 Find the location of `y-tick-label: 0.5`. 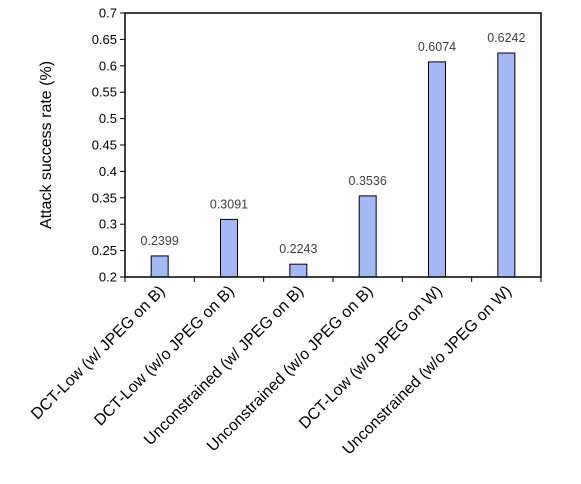

y-tick-label: 0.5 is located at coordinates (108, 118).